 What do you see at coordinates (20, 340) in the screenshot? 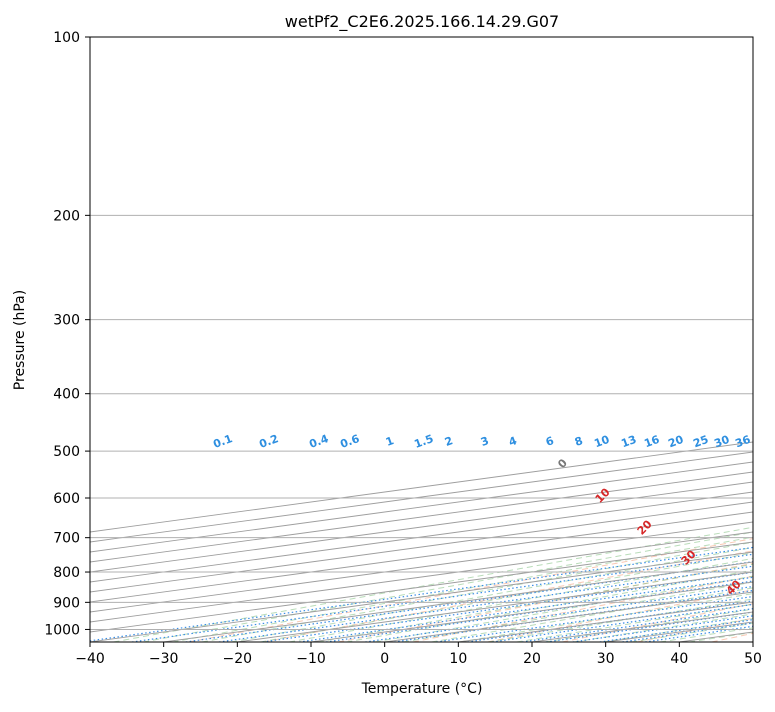
I see `y-axis-label: Pressure (hPa)` at bounding box center [20, 340].